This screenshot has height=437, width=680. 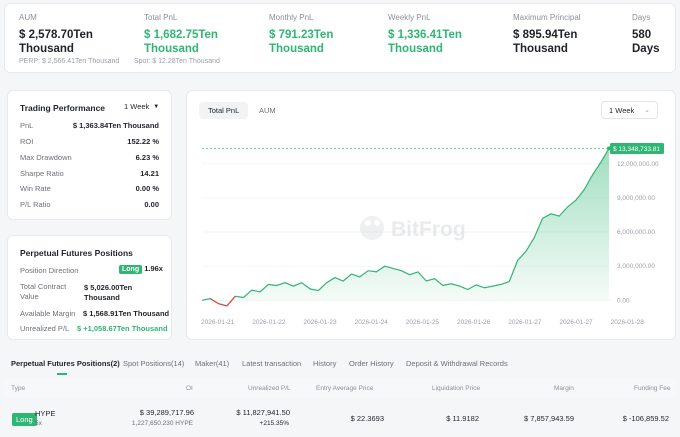 I want to click on x-tick-label: 2026-01-22, so click(x=269, y=322).